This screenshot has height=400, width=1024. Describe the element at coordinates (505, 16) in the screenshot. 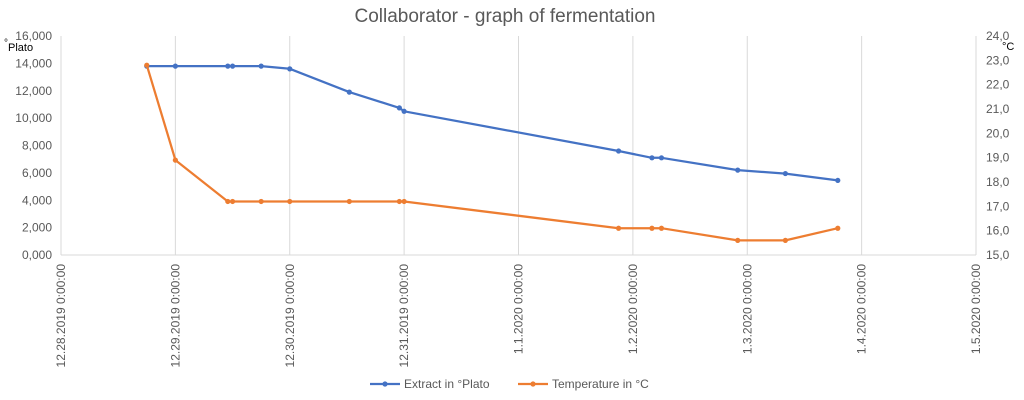

I see `chart-title: Collaborator - graph of fermentation` at that location.